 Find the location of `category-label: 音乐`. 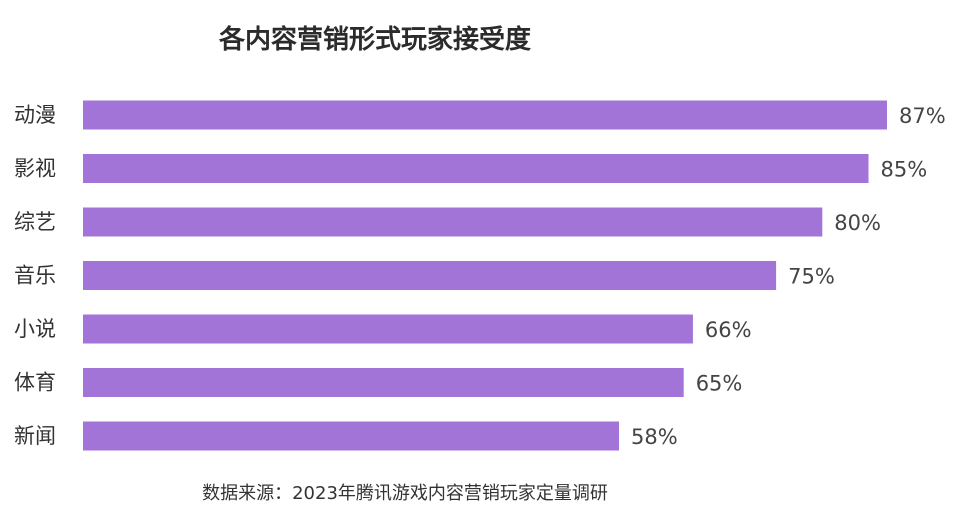

category-label: 音乐 is located at coordinates (35, 276).